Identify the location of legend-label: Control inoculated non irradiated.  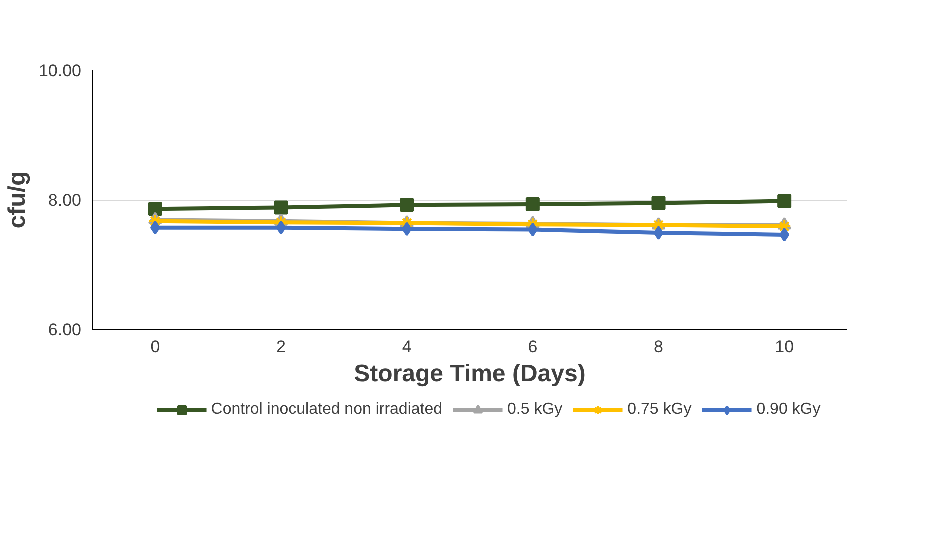
(327, 410).